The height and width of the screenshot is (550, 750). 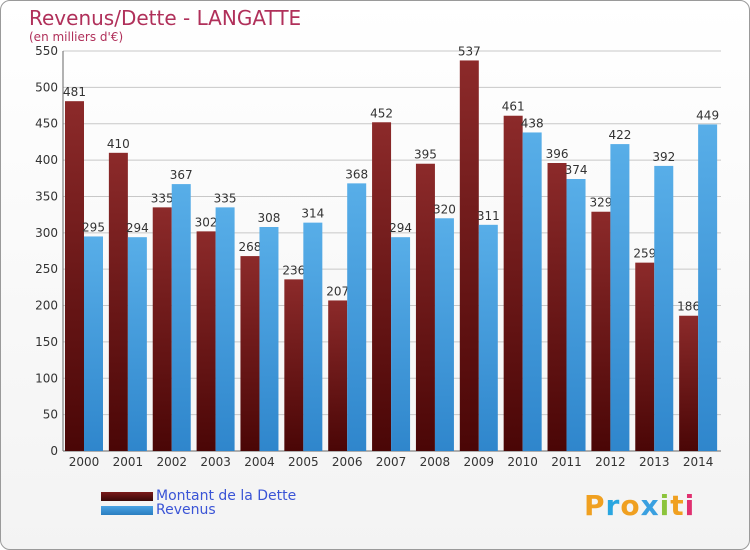 I want to click on y-tick-label: 250, so click(x=46, y=269).